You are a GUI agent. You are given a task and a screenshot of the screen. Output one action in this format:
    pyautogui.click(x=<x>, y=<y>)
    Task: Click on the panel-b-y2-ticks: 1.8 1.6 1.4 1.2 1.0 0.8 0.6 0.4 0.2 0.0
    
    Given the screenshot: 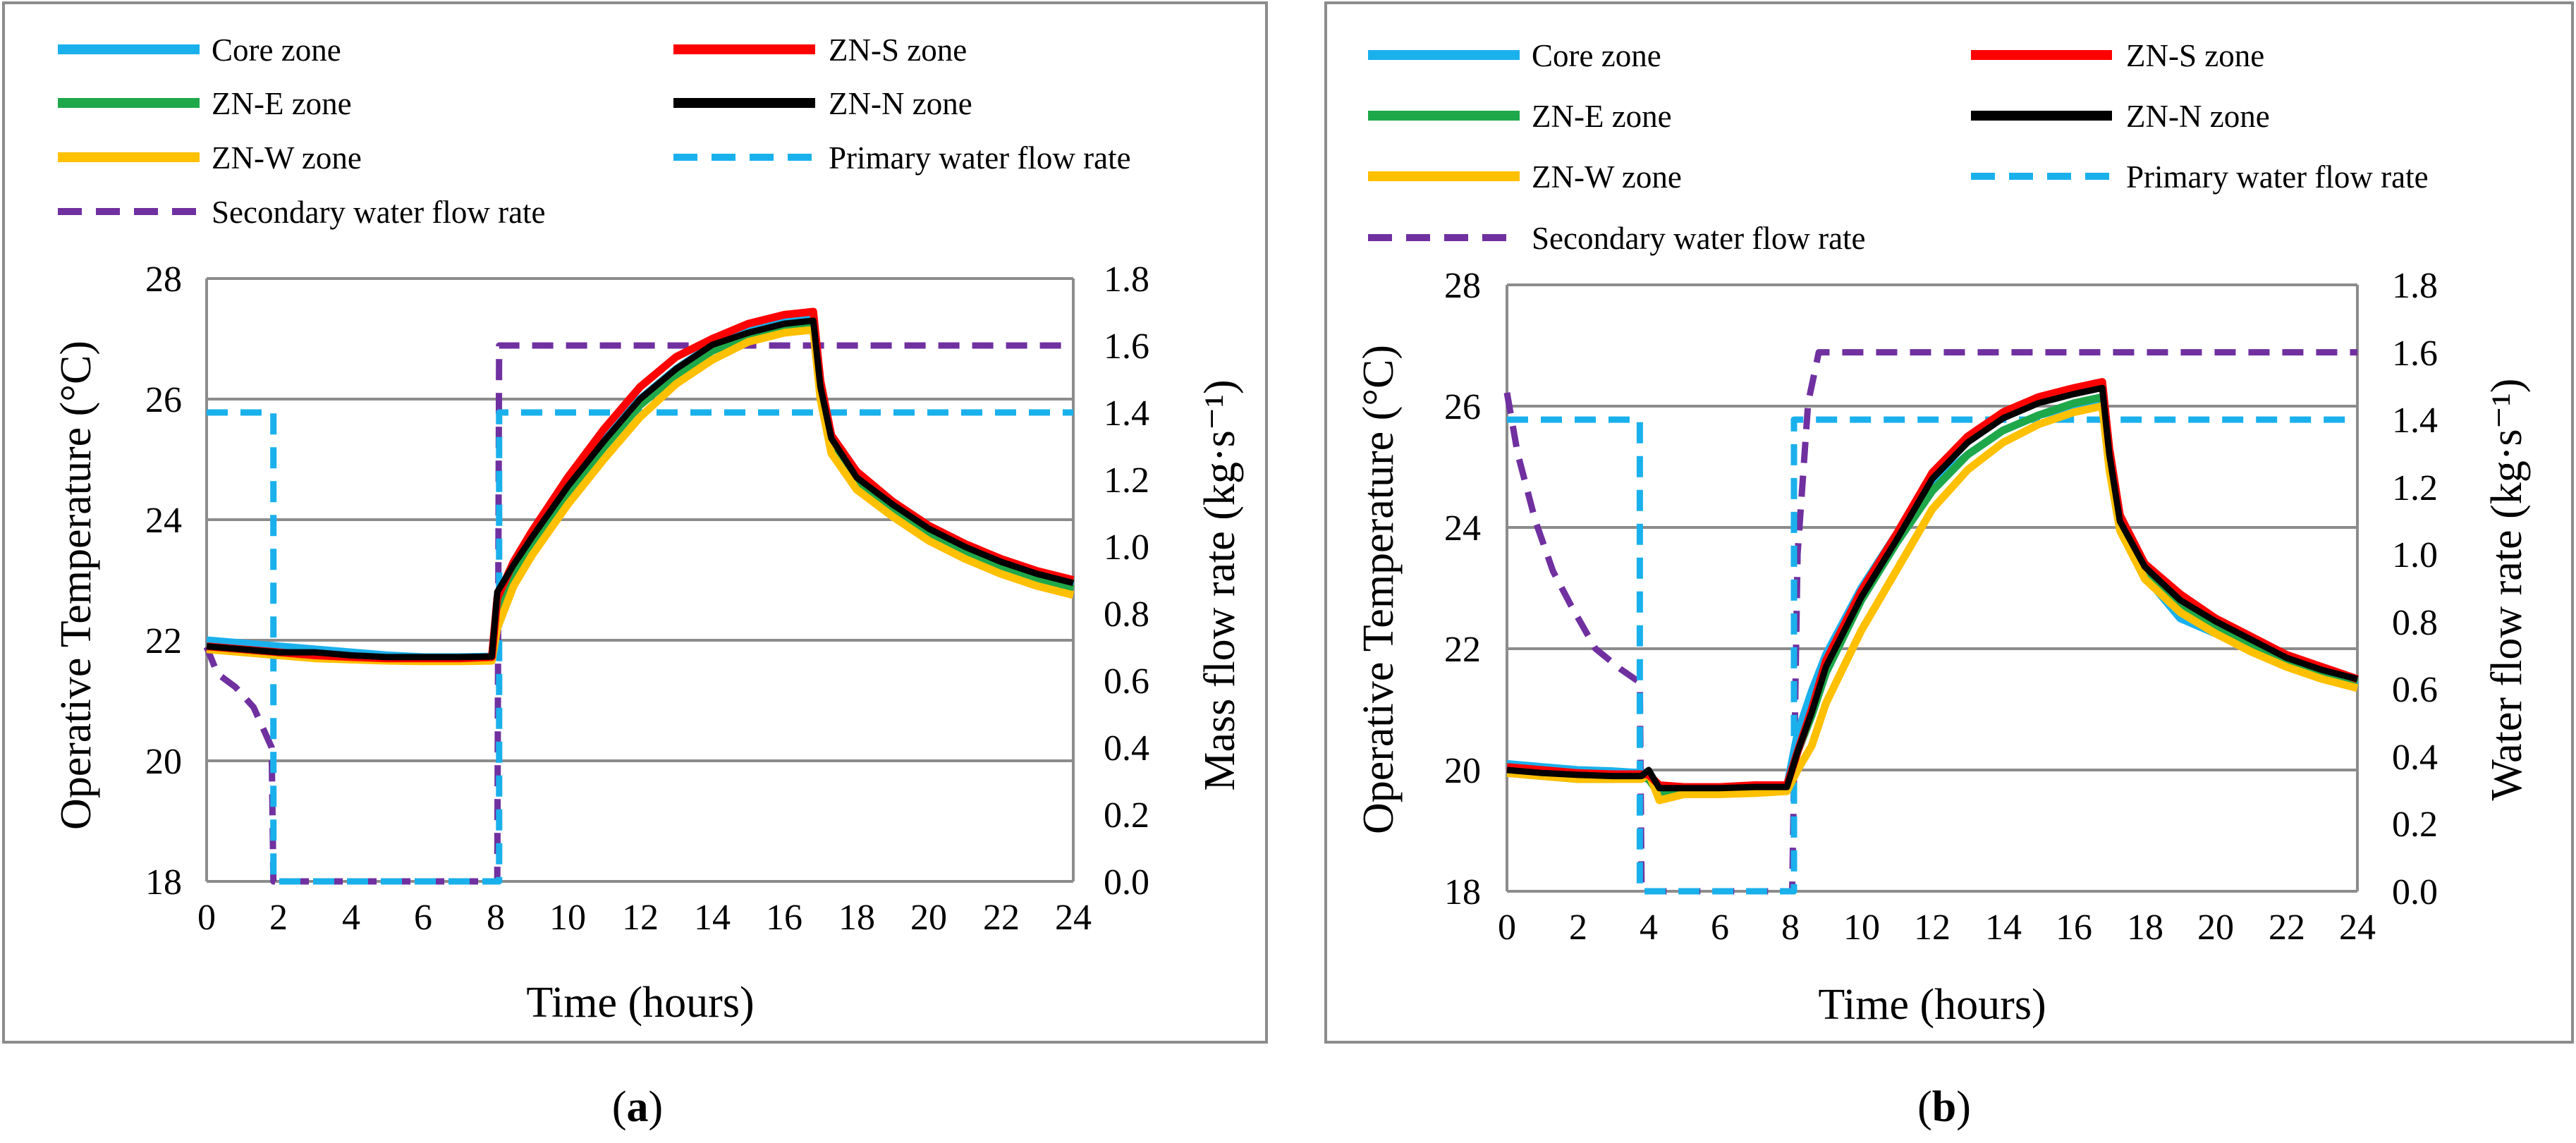 What is the action you would take?
    pyautogui.click(x=2415, y=589)
    